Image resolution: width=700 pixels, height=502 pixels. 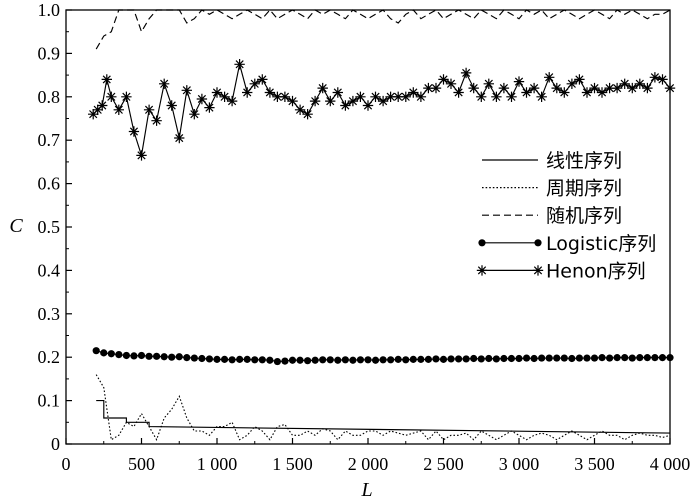 I want to click on y-axis-label: C, so click(x=16, y=226).